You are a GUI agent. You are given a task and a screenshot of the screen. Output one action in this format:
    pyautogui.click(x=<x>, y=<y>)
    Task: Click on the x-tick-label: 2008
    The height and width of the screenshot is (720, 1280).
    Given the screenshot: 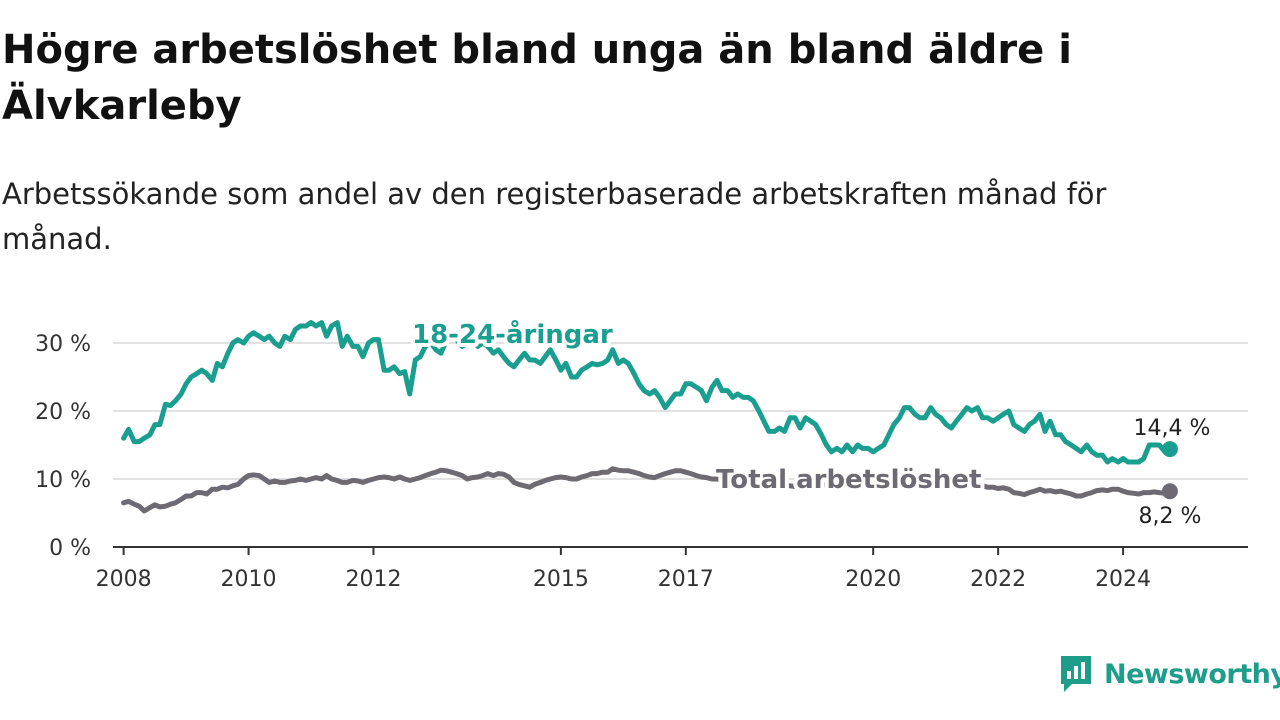 What is the action you would take?
    pyautogui.click(x=124, y=579)
    